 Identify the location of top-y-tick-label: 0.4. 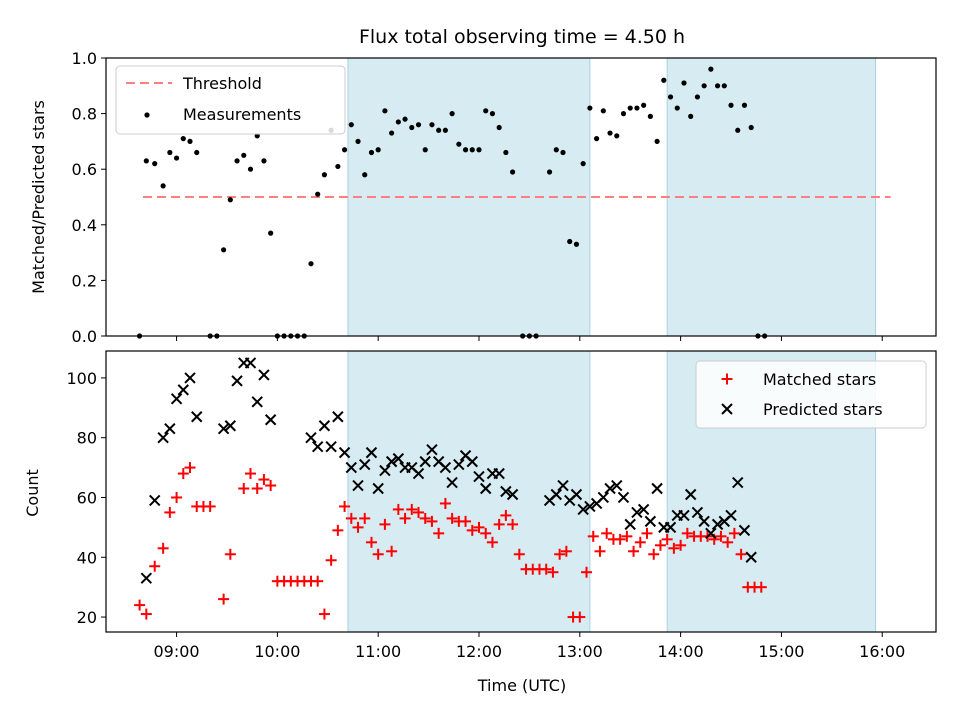
(84, 225).